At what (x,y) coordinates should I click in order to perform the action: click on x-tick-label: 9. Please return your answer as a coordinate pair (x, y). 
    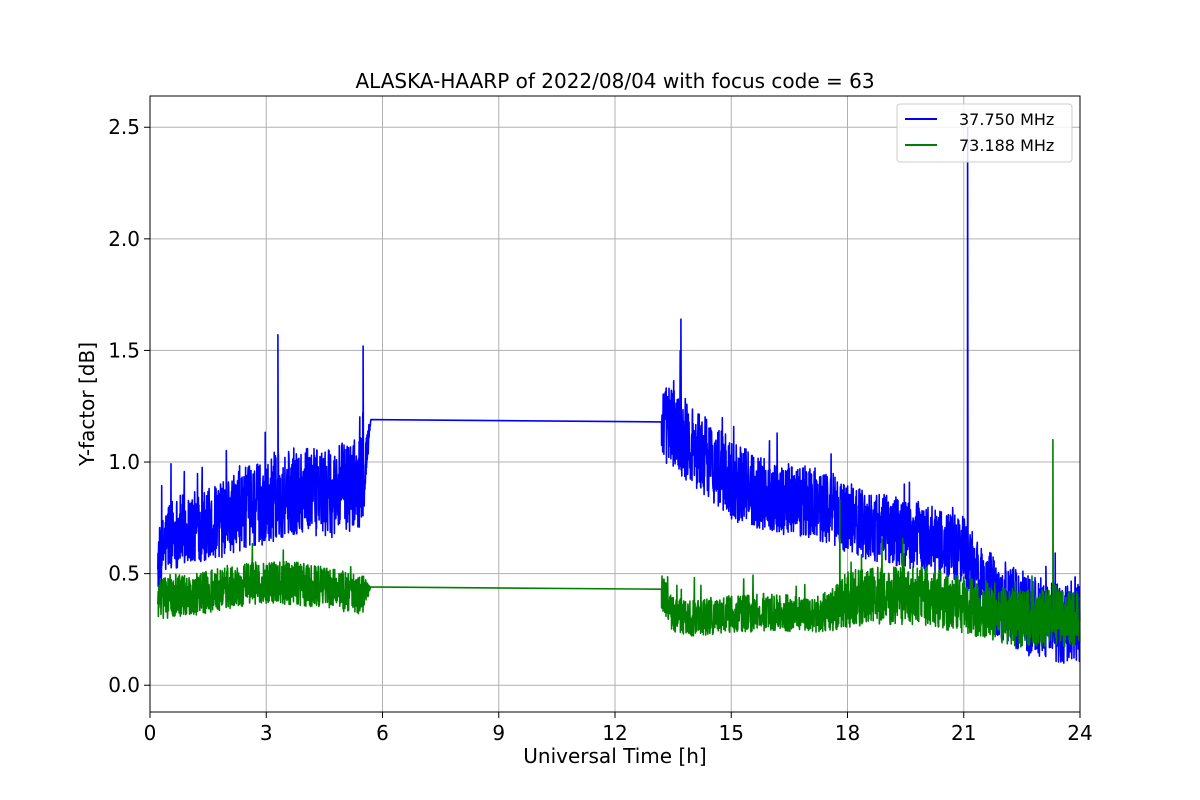
    Looking at the image, I should click on (498, 733).